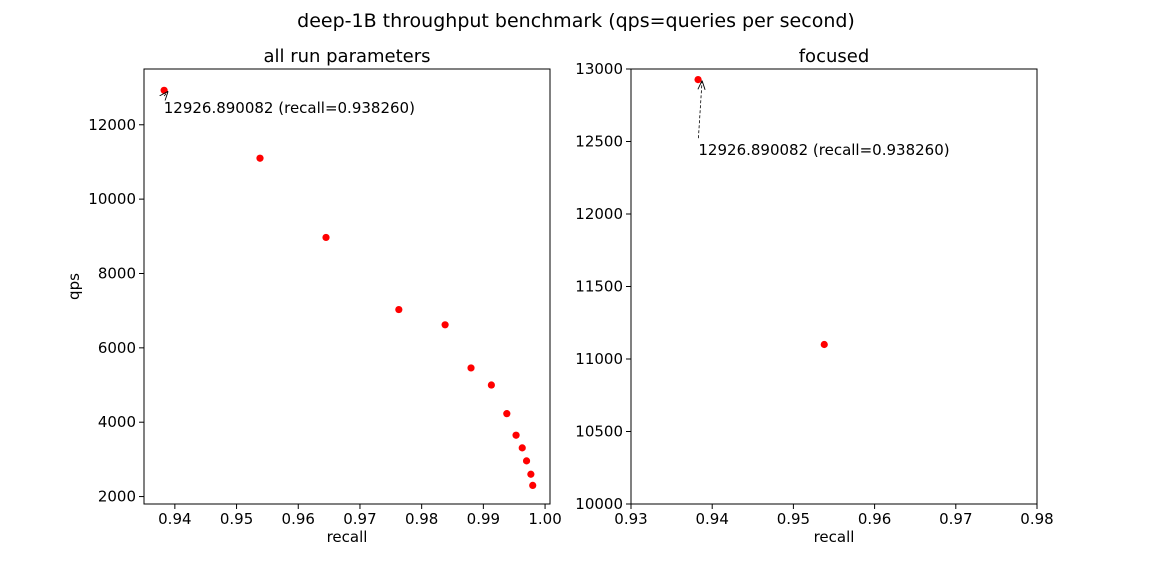 This screenshot has height=576, width=1152. I want to click on y-tick-label: 4000, so click(117, 422).